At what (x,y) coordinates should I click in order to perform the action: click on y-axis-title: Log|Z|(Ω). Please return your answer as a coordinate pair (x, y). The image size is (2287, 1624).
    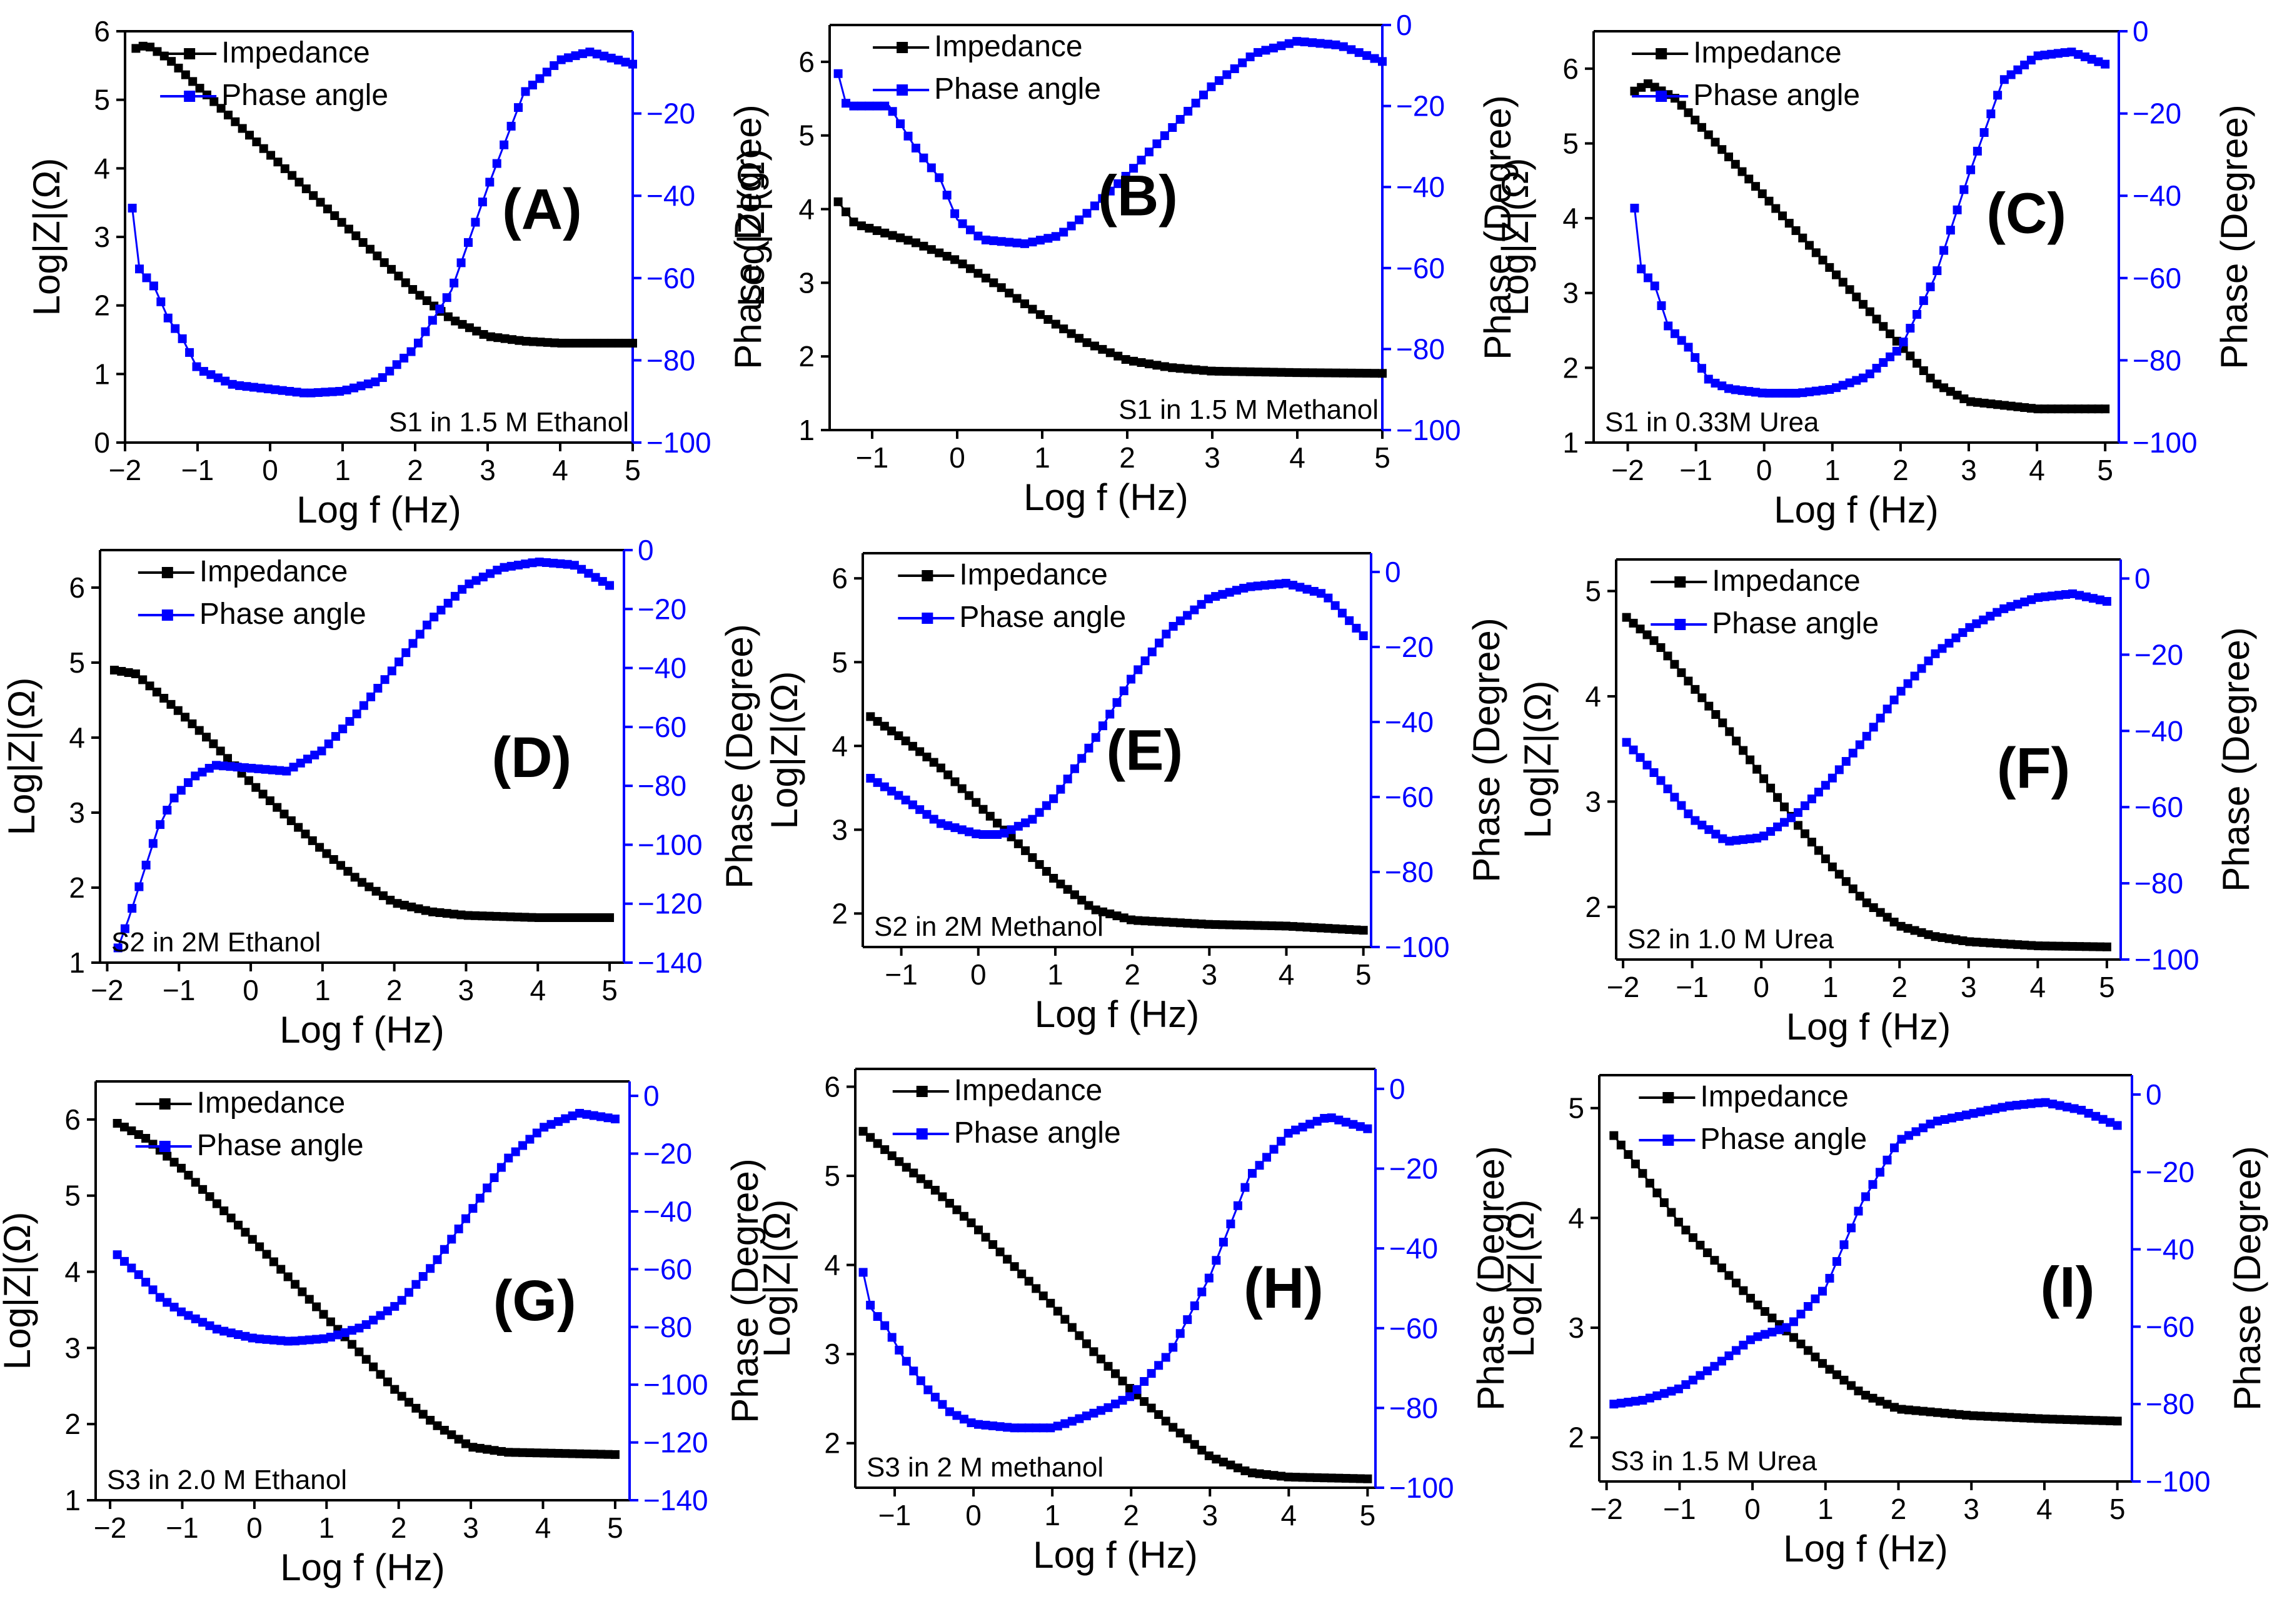
    Looking at the image, I should click on (751, 228).